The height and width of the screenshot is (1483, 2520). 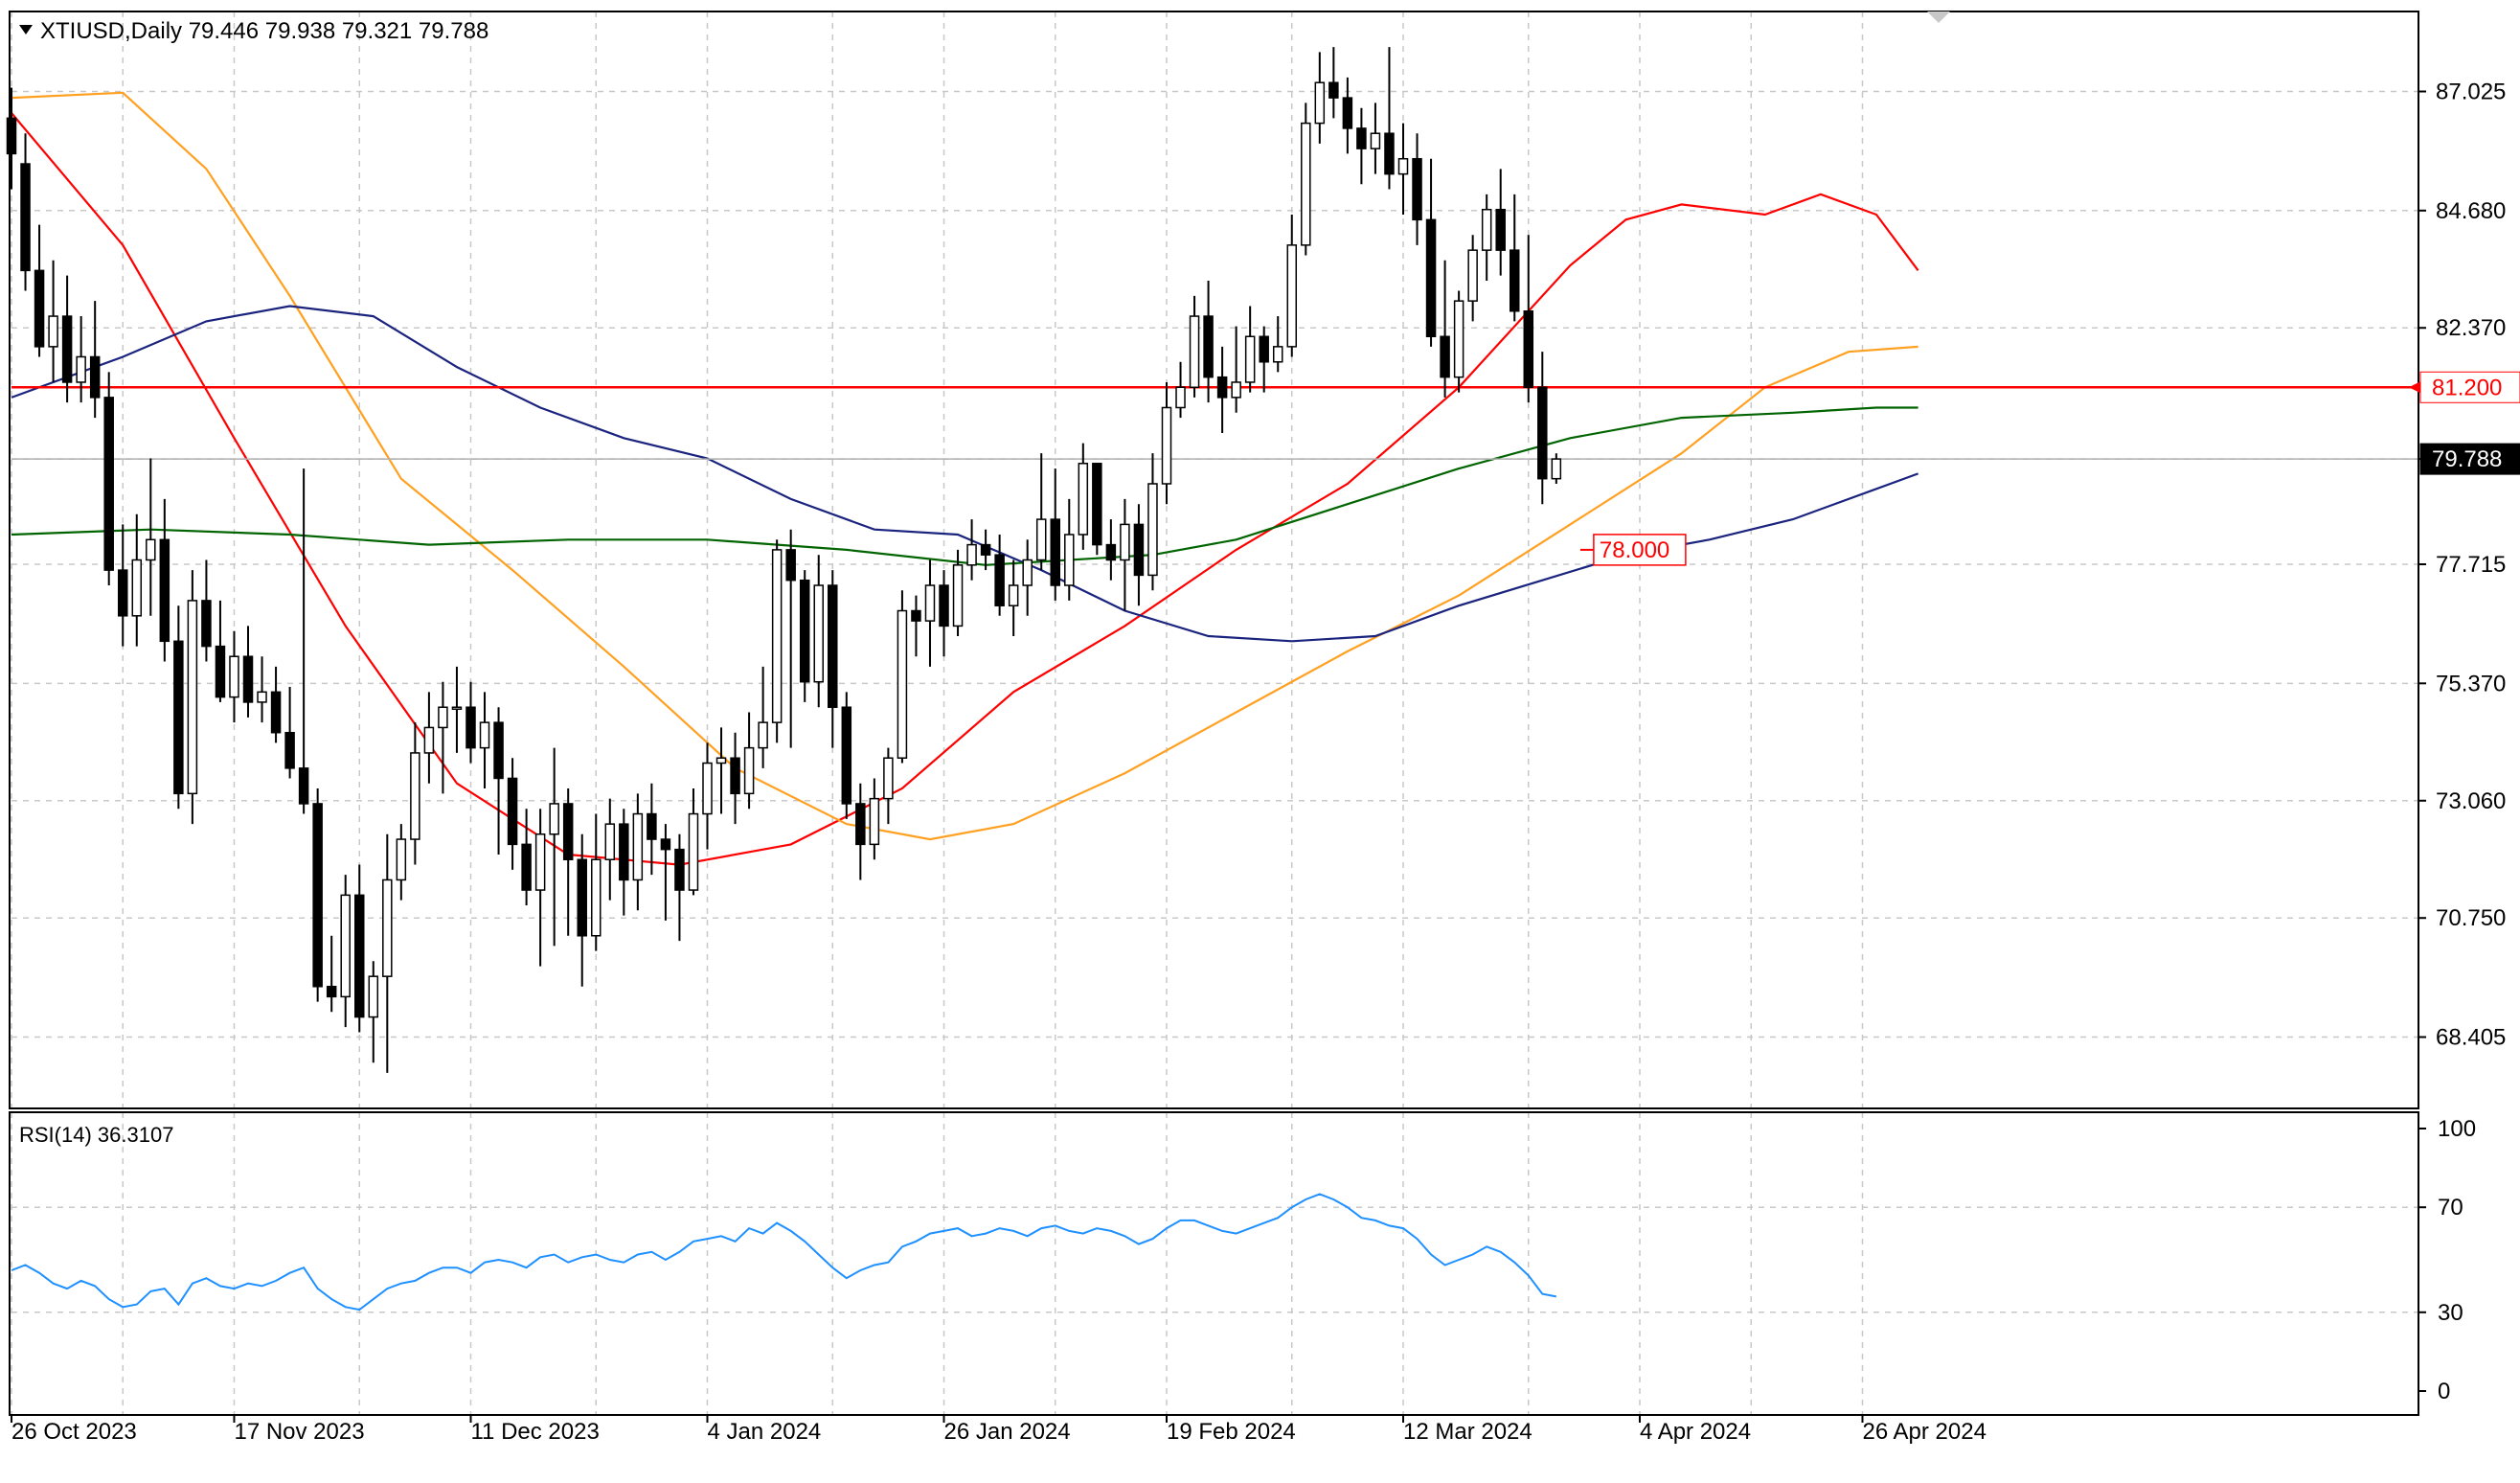 I want to click on price-axis-label: 87.025, so click(x=2471, y=91).